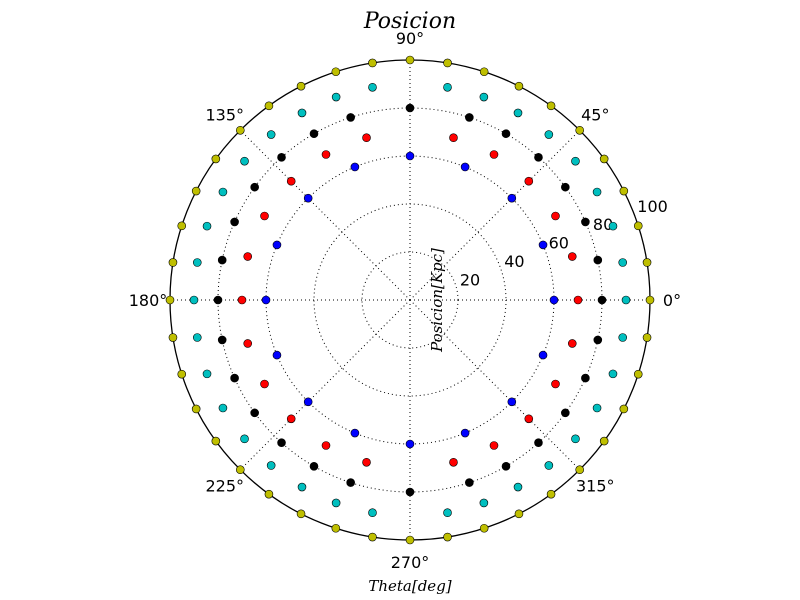  I want to click on theta-tick-label: 45°, so click(595, 115).